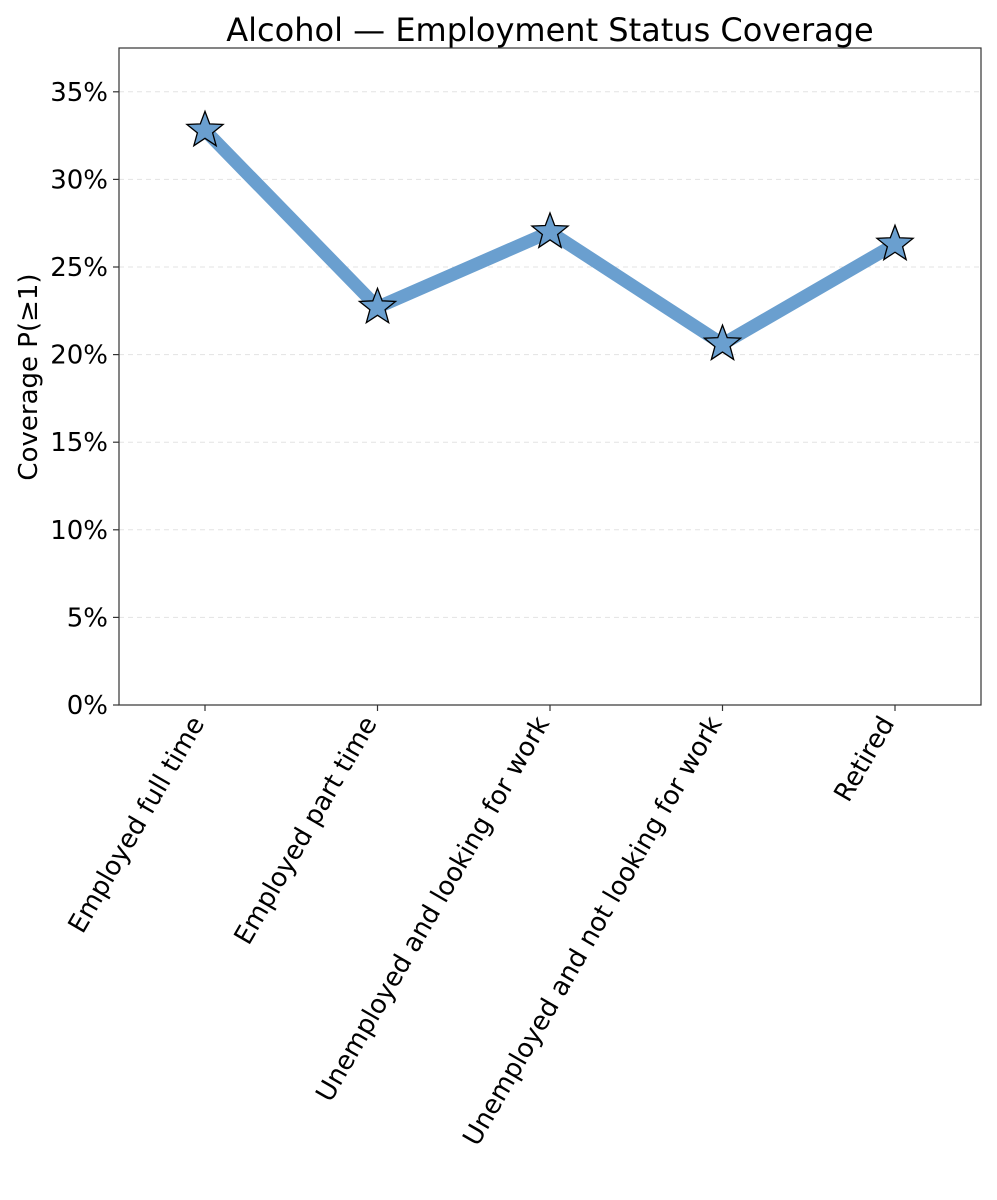 The height and width of the screenshot is (1200, 997). I want to click on y-axis-label: Coverage P(≥1), so click(29, 376).